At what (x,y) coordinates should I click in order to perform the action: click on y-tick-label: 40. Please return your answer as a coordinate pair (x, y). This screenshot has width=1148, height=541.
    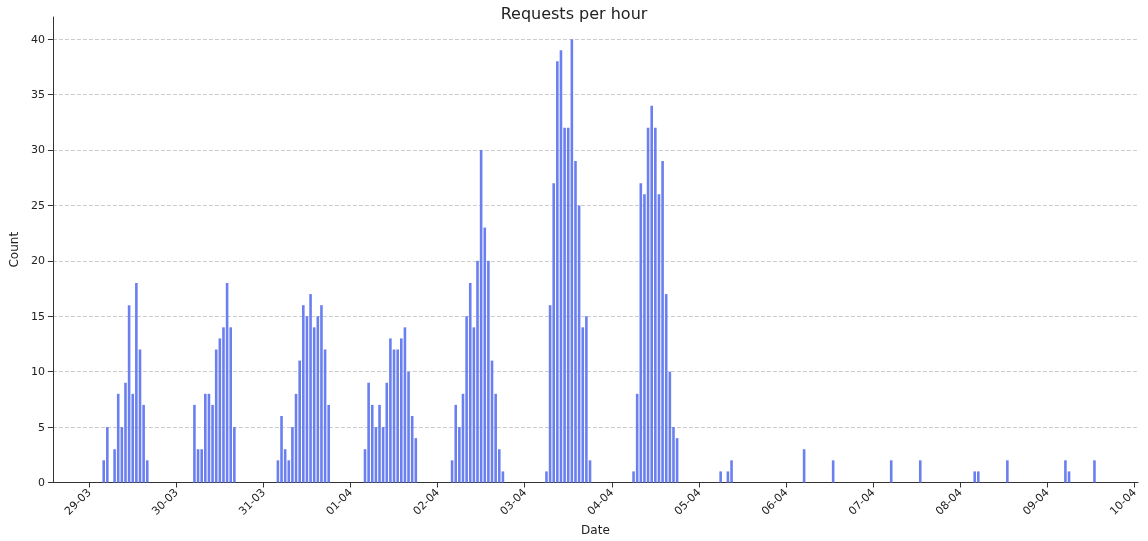
    Looking at the image, I should click on (37, 39).